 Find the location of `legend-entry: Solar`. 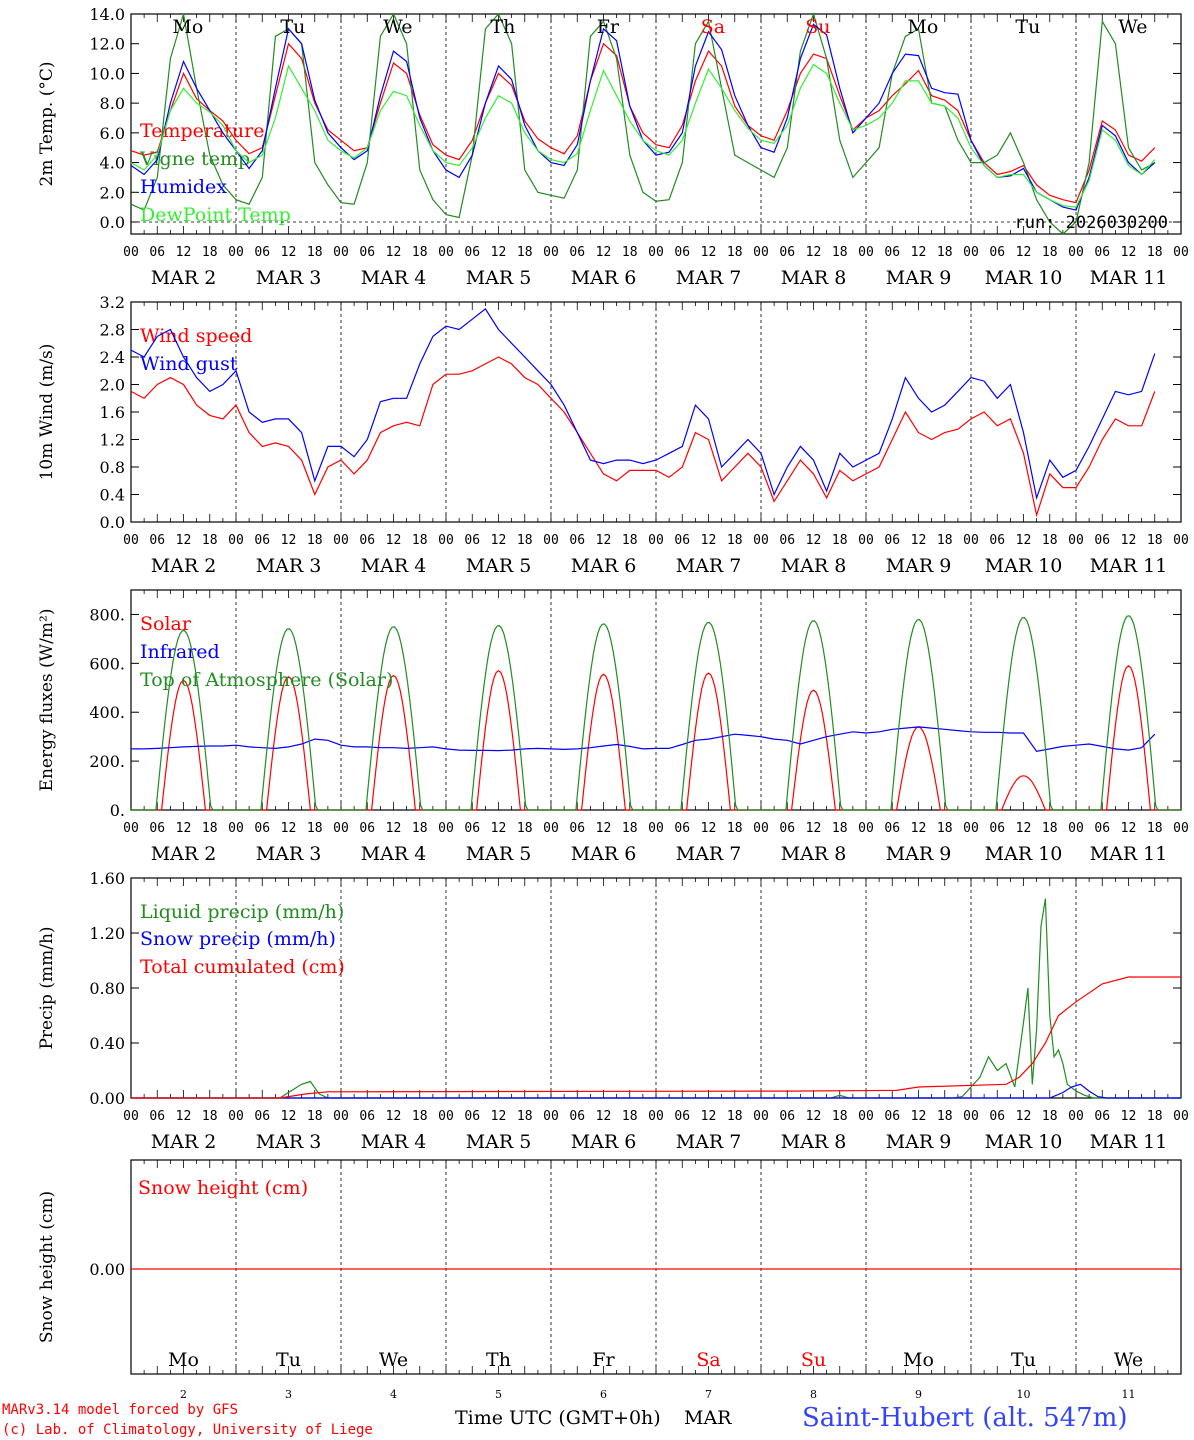

legend-entry: Solar is located at coordinates (166, 624).